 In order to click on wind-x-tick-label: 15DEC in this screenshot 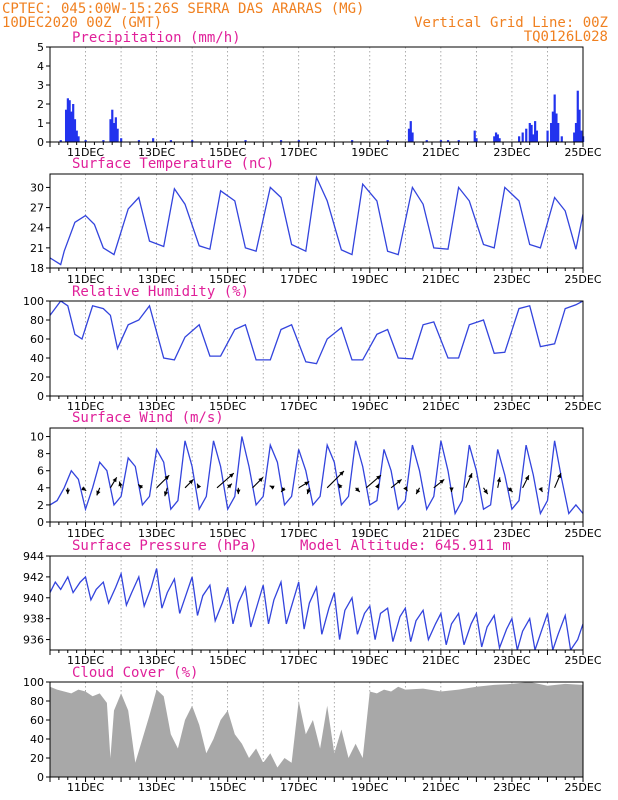, I will do `click(227, 533)`.